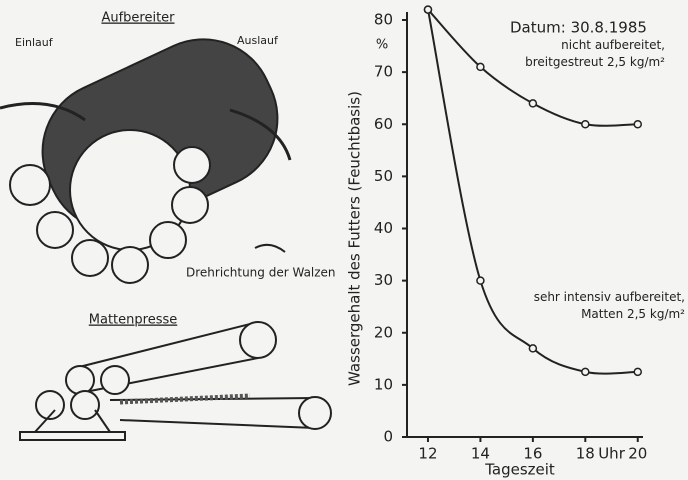 Image resolution: width=688 pixels, height=480 pixels. Describe the element at coordinates (383, 72) in the screenshot. I see `y-tick-label: 70` at that location.